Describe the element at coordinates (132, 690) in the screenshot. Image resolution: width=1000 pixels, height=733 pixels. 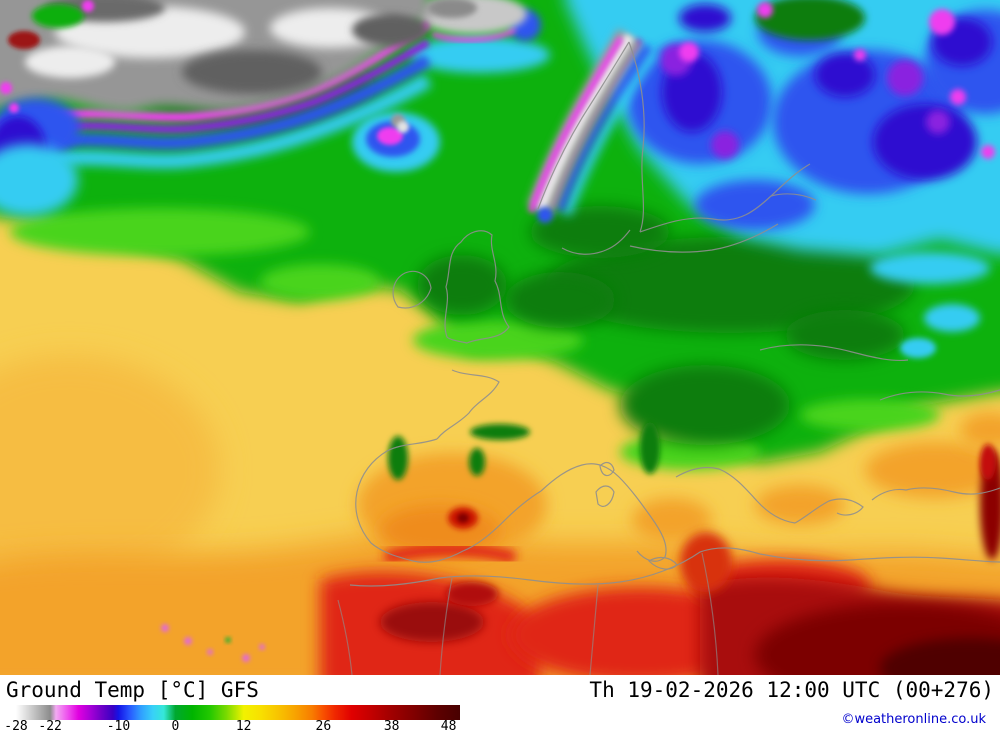
I see `map-title: Ground Temp [°C] GFS` at that location.